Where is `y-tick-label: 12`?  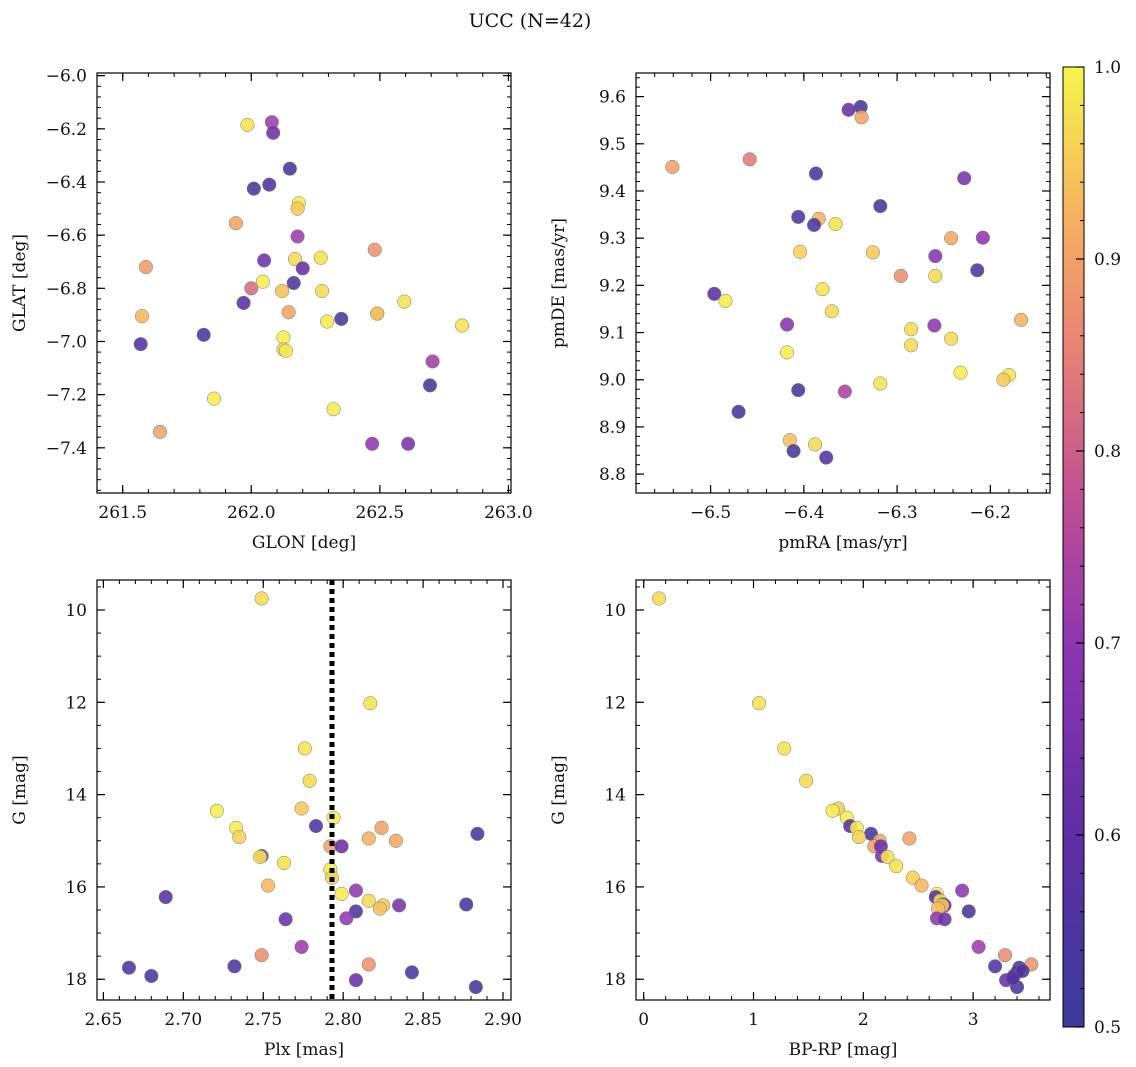
y-tick-label: 12 is located at coordinates (76, 703).